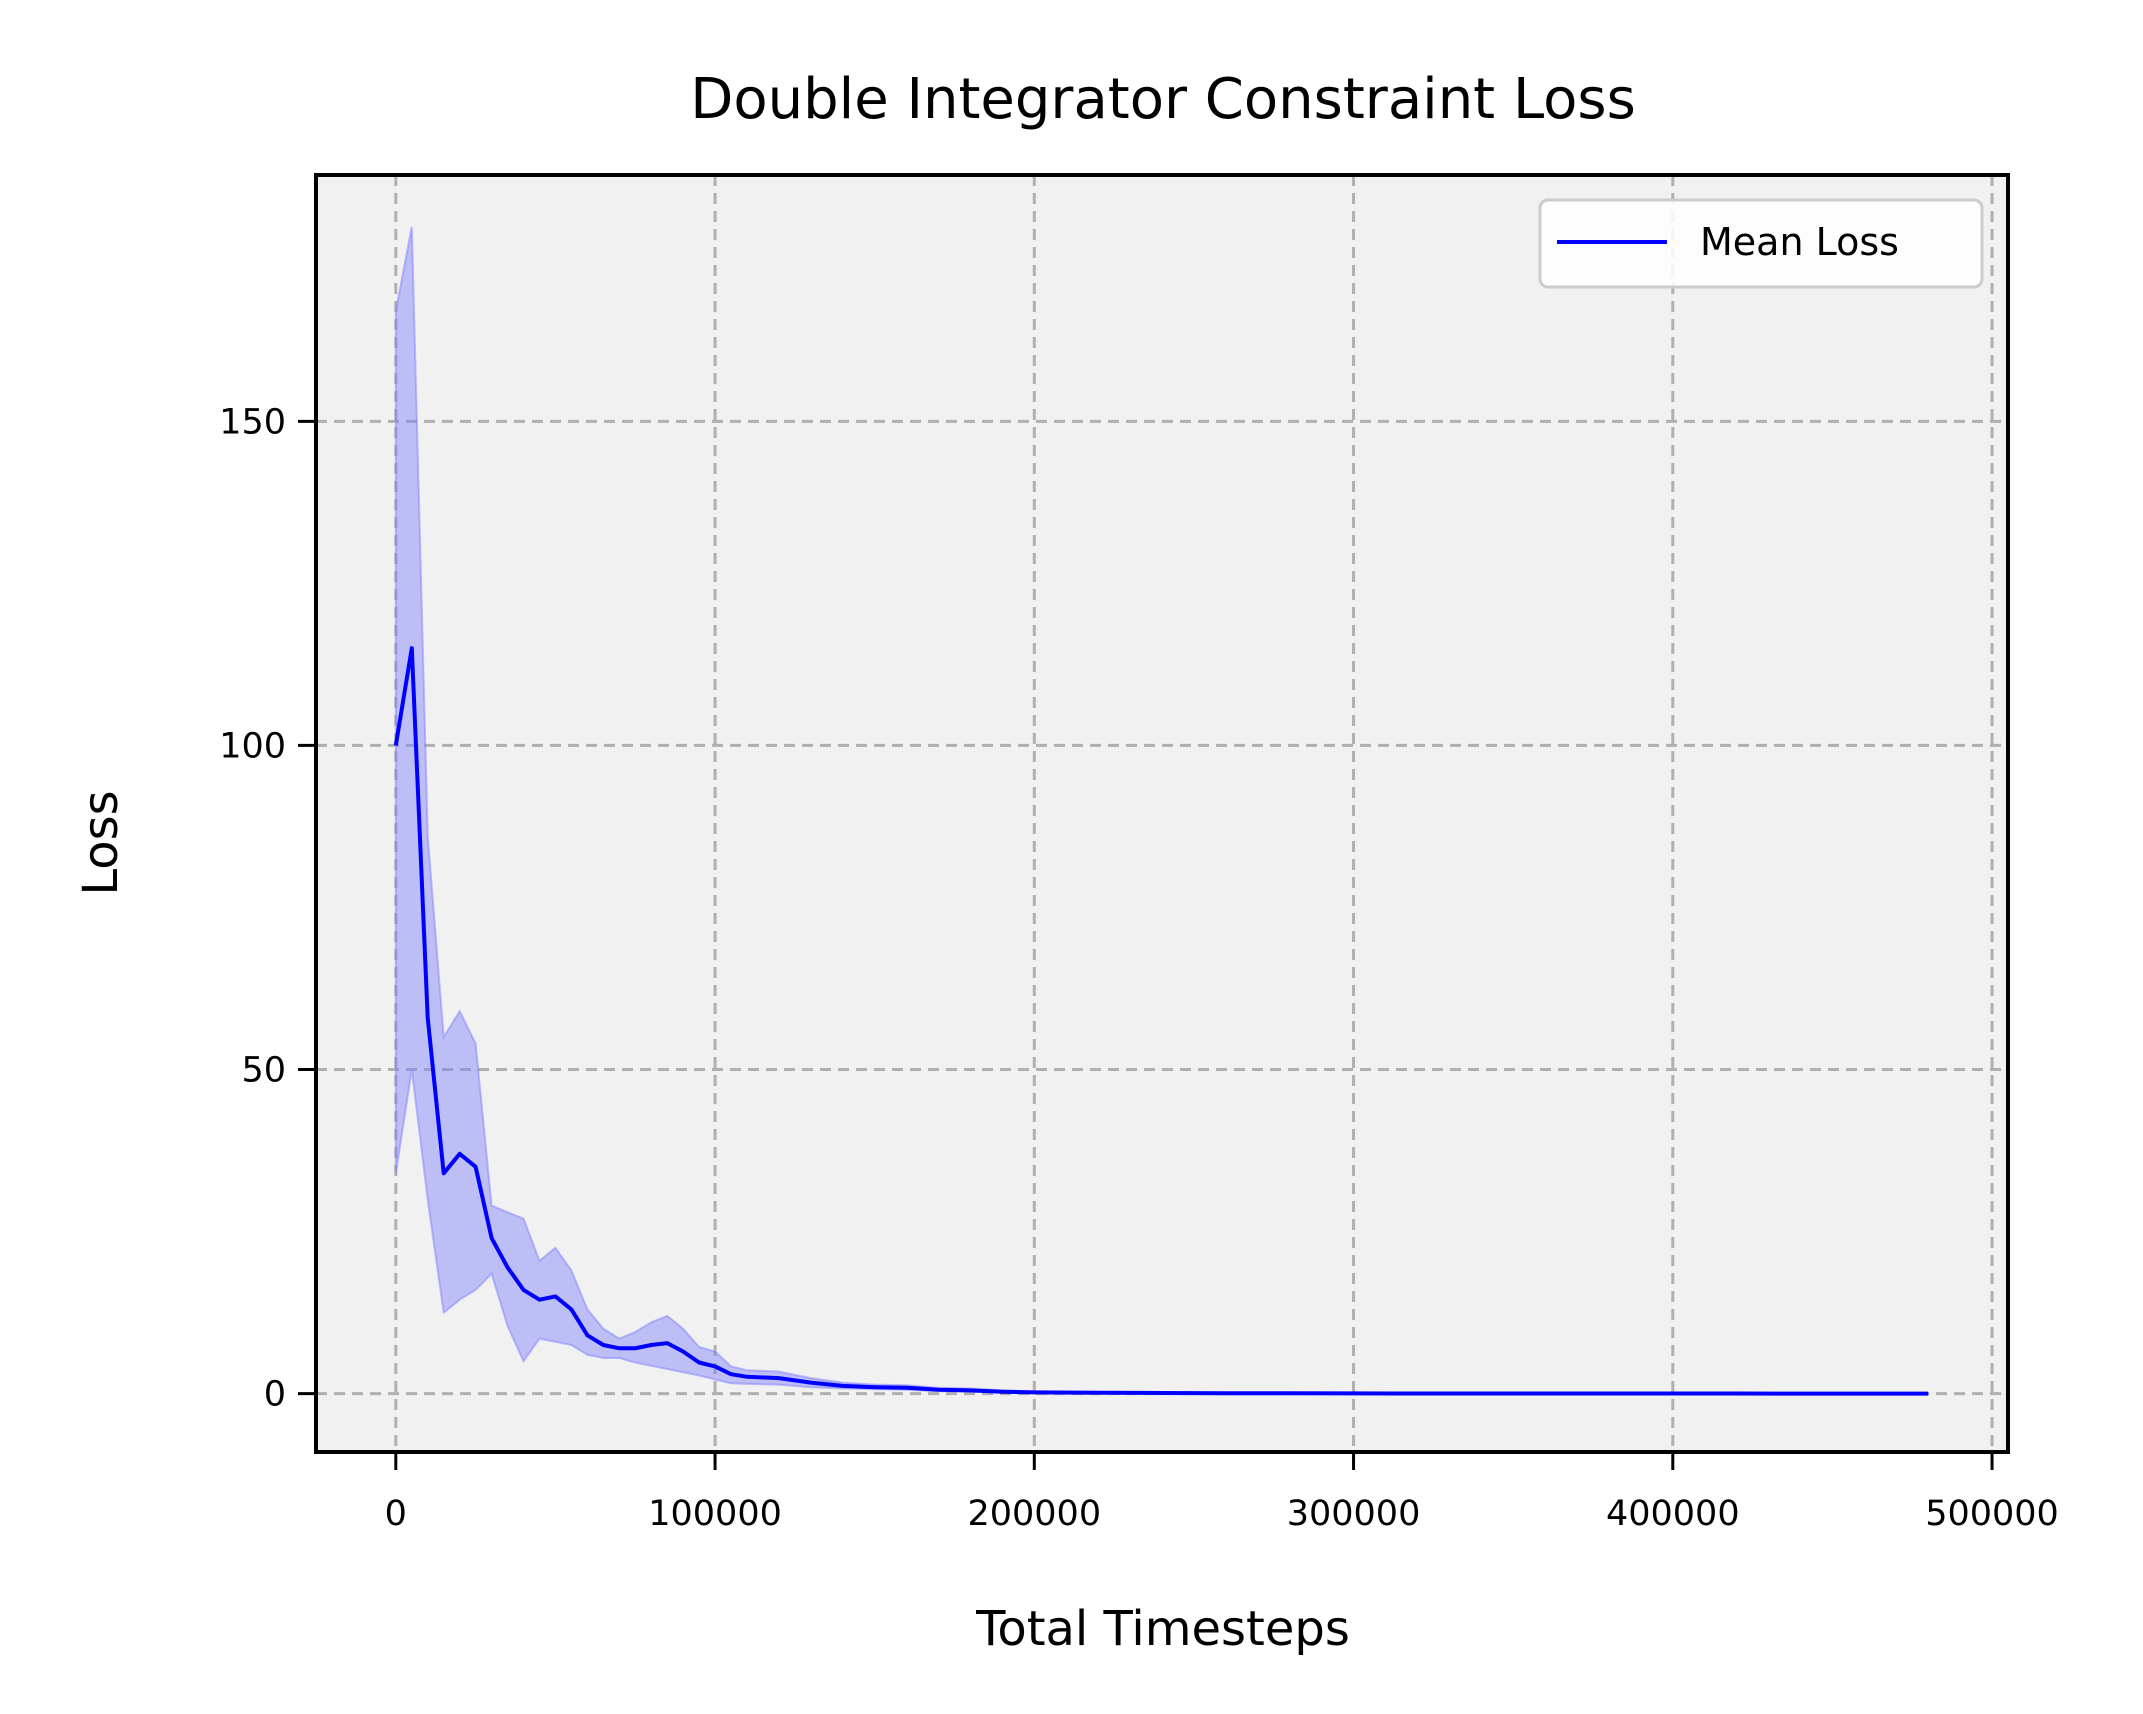  I want to click on legend-box, so click(1761, 243).